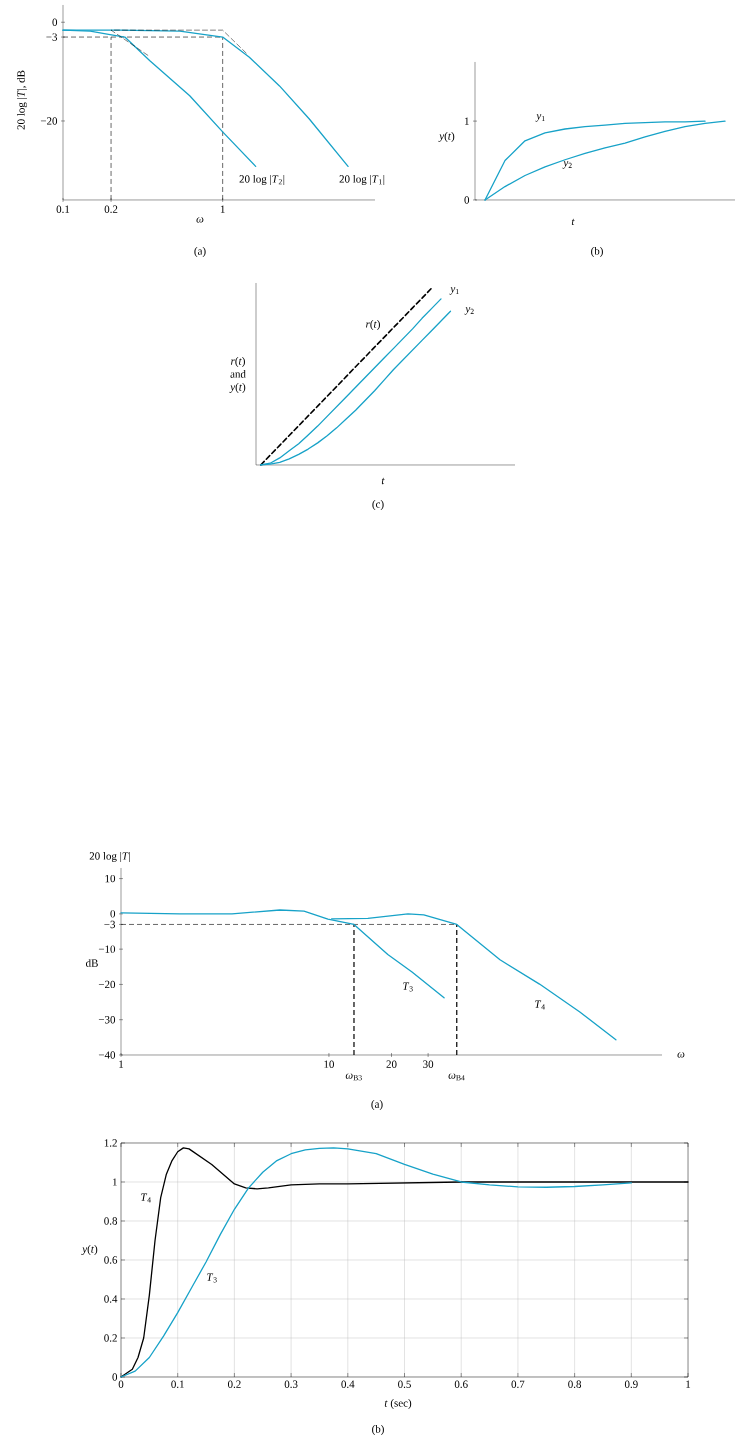 The width and height of the screenshot is (752, 1440). Describe the element at coordinates (518, 1384) in the screenshot. I see `x-tick-label: 0.7` at that location.